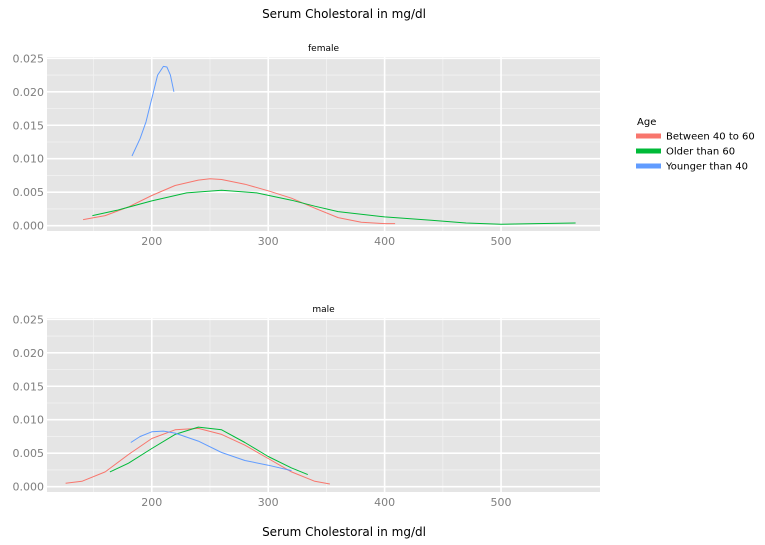 The image size is (765, 545). Describe the element at coordinates (700, 152) in the screenshot. I see `legend-label: Older than 60` at that location.